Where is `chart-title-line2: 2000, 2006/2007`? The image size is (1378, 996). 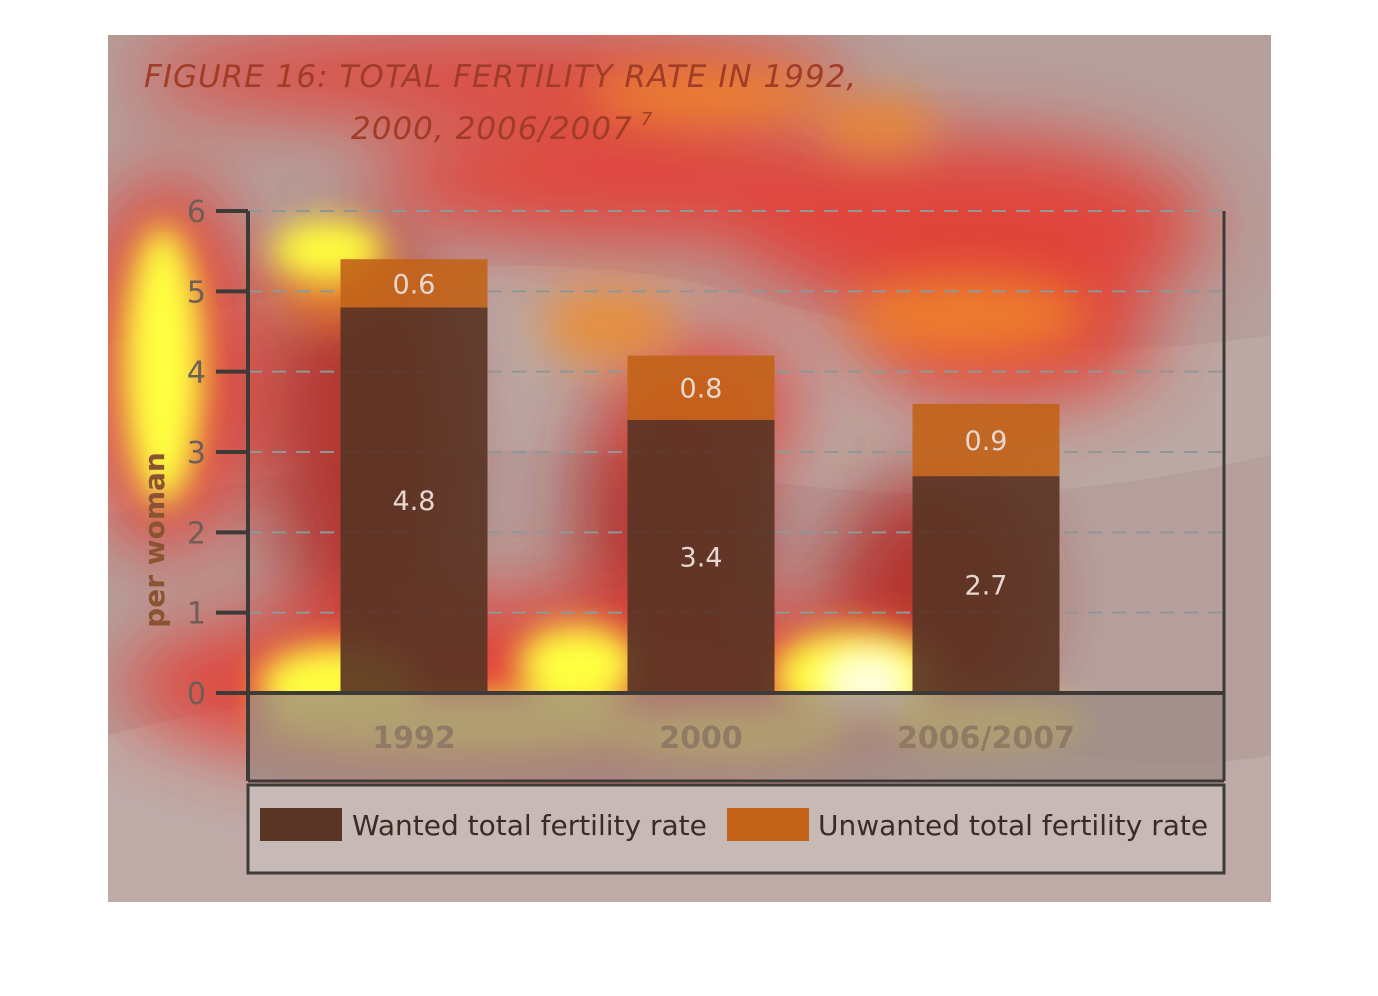 chart-title-line2: 2000, 2006/2007 is located at coordinates (492, 129).